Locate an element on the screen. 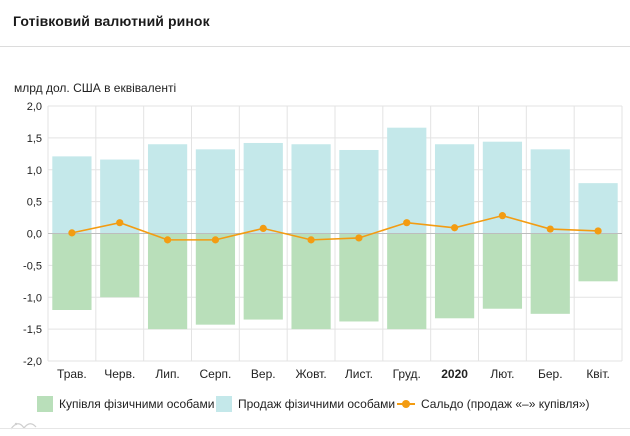 This screenshot has width=630, height=436. x-tick-label: Черв. is located at coordinates (119, 374).